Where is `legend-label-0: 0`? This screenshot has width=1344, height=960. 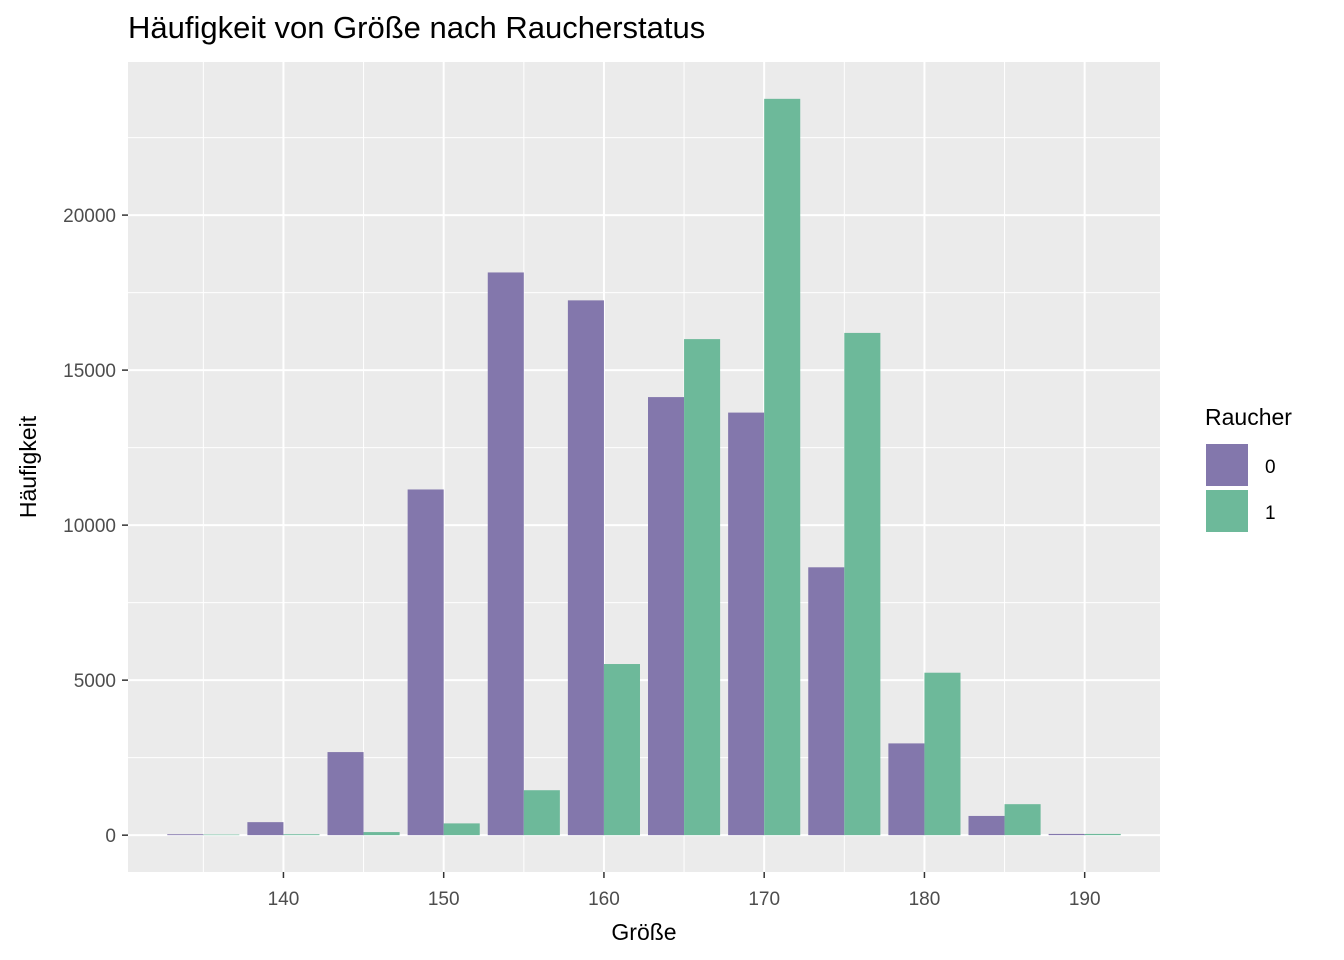 legend-label-0: 0 is located at coordinates (1270, 467).